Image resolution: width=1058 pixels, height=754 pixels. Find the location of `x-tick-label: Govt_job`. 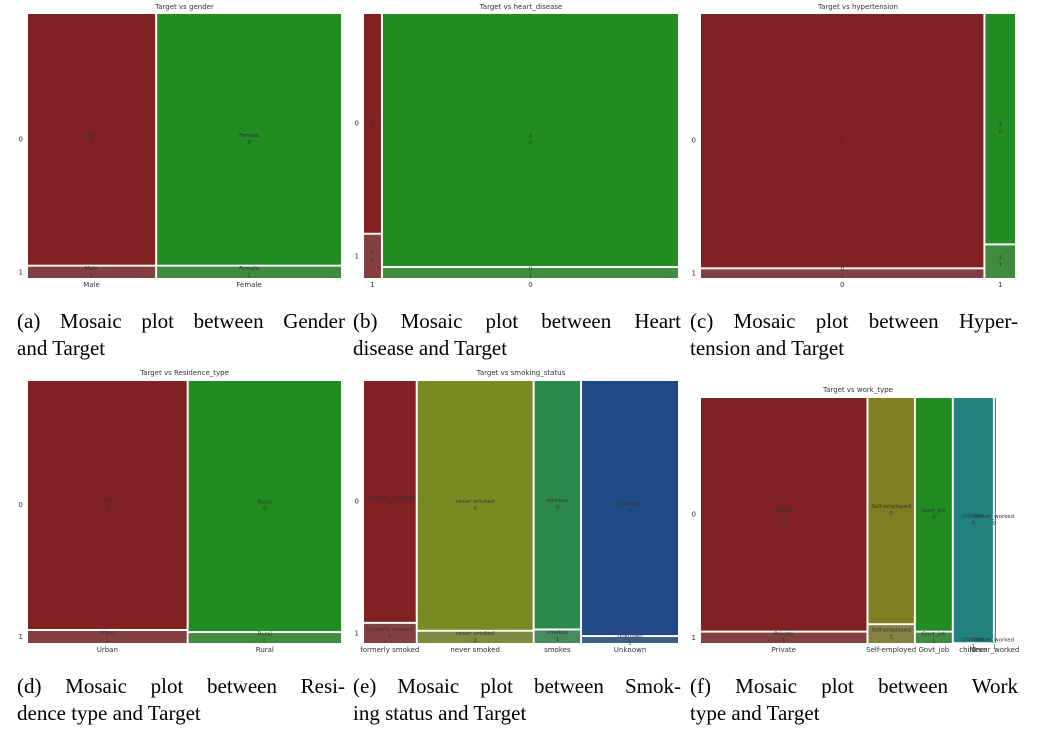

x-tick-label: Govt_job is located at coordinates (933, 650).